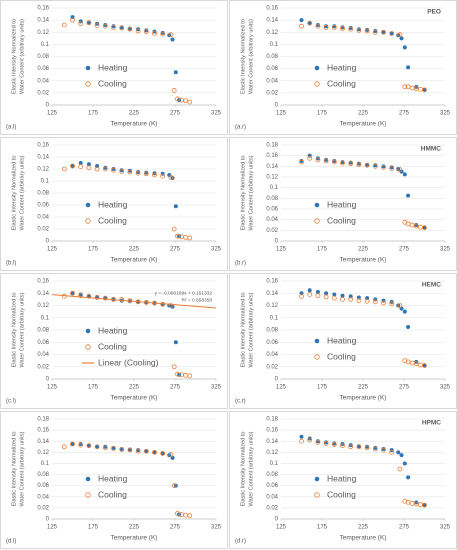 The height and width of the screenshot is (550, 457). What do you see at coordinates (363, 114) in the screenshot?
I see `x-tick-label: 225` at bounding box center [363, 114].